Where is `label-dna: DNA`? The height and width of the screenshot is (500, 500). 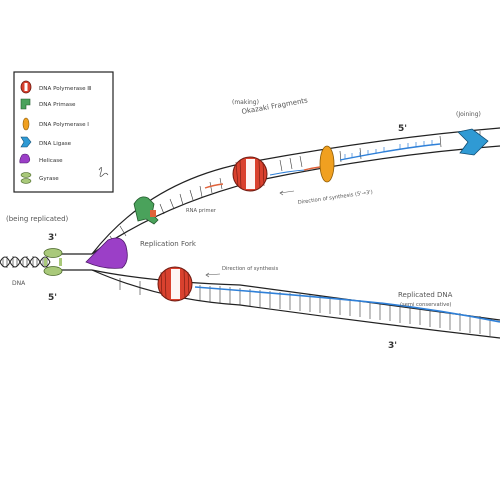 label-dna: DNA is located at coordinates (19, 283).